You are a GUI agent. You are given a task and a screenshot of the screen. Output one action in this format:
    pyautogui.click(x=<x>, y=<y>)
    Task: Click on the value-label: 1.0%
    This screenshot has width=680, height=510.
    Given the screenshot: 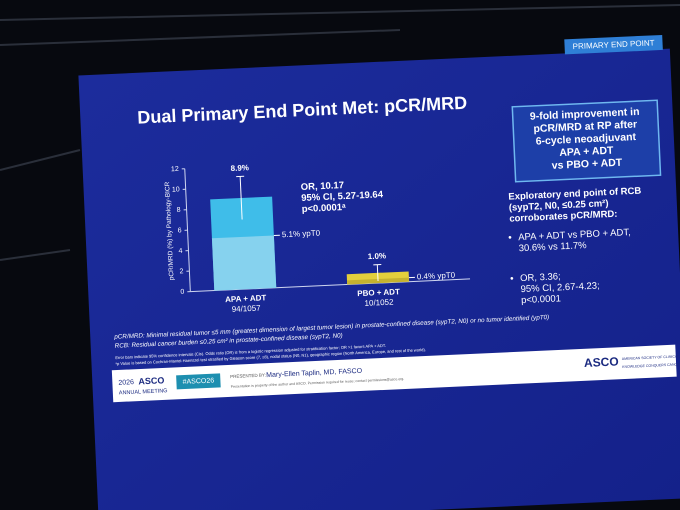 What is the action you would take?
    pyautogui.click(x=377, y=256)
    